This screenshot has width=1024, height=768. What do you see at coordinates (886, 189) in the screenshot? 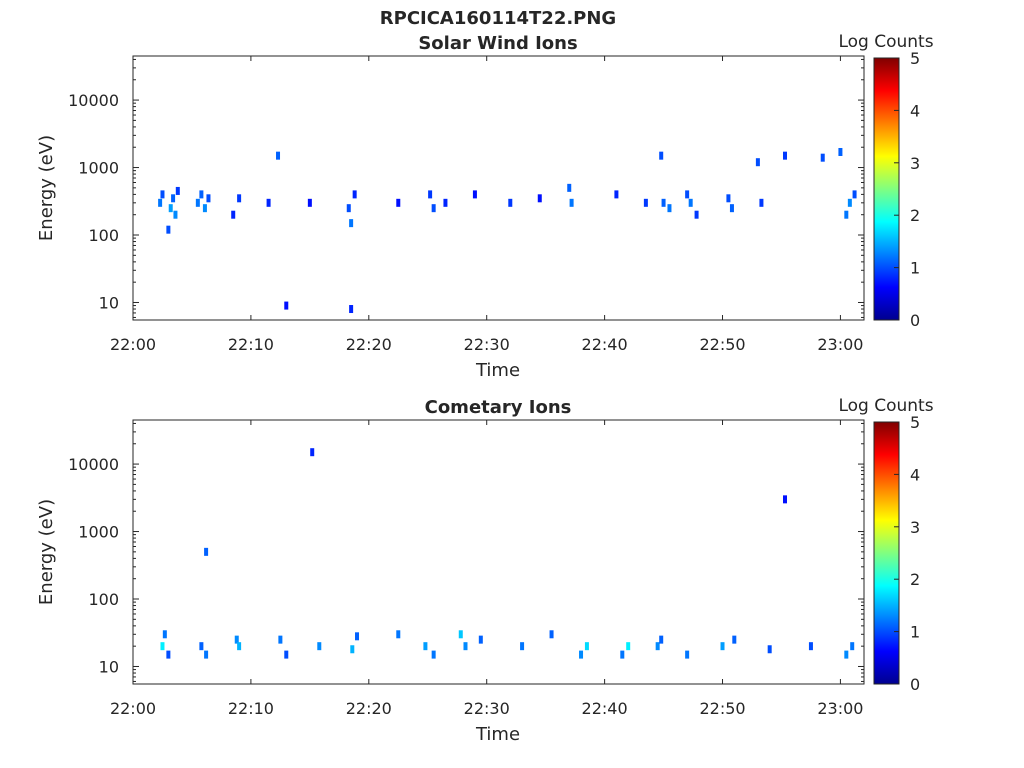
I see `solar-wind-colorbar` at bounding box center [886, 189].